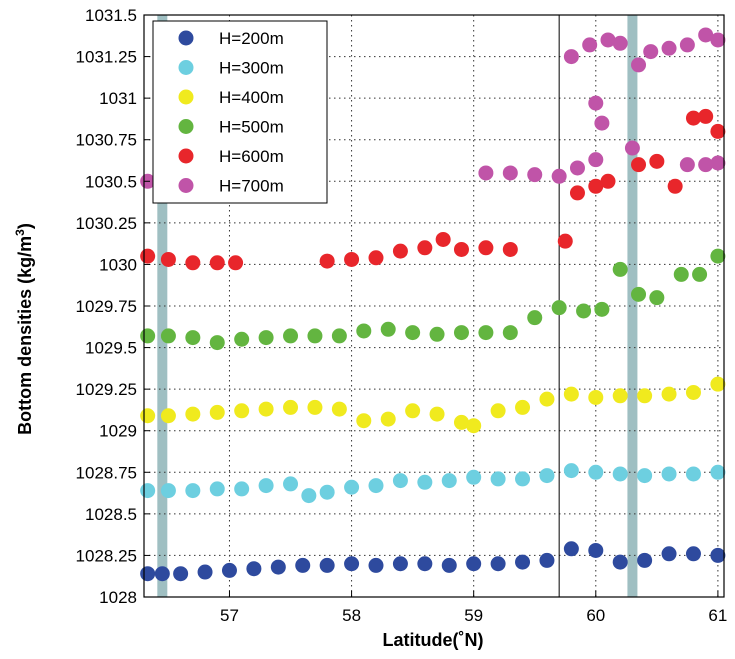 This screenshot has height=659, width=735. Describe the element at coordinates (251, 38) in the screenshot. I see `legend-label-0: H=200m` at that location.